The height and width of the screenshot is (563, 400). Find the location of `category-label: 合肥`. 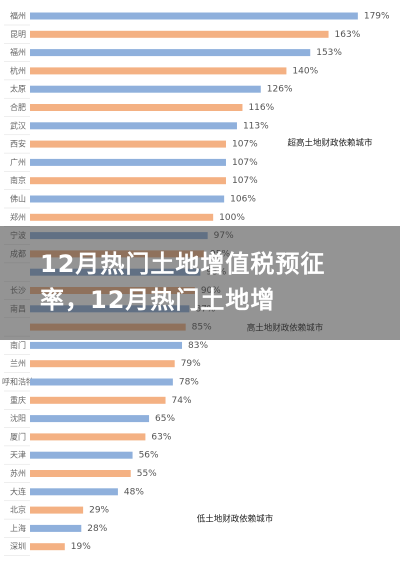

category-label: 合肥 is located at coordinates (18, 107).